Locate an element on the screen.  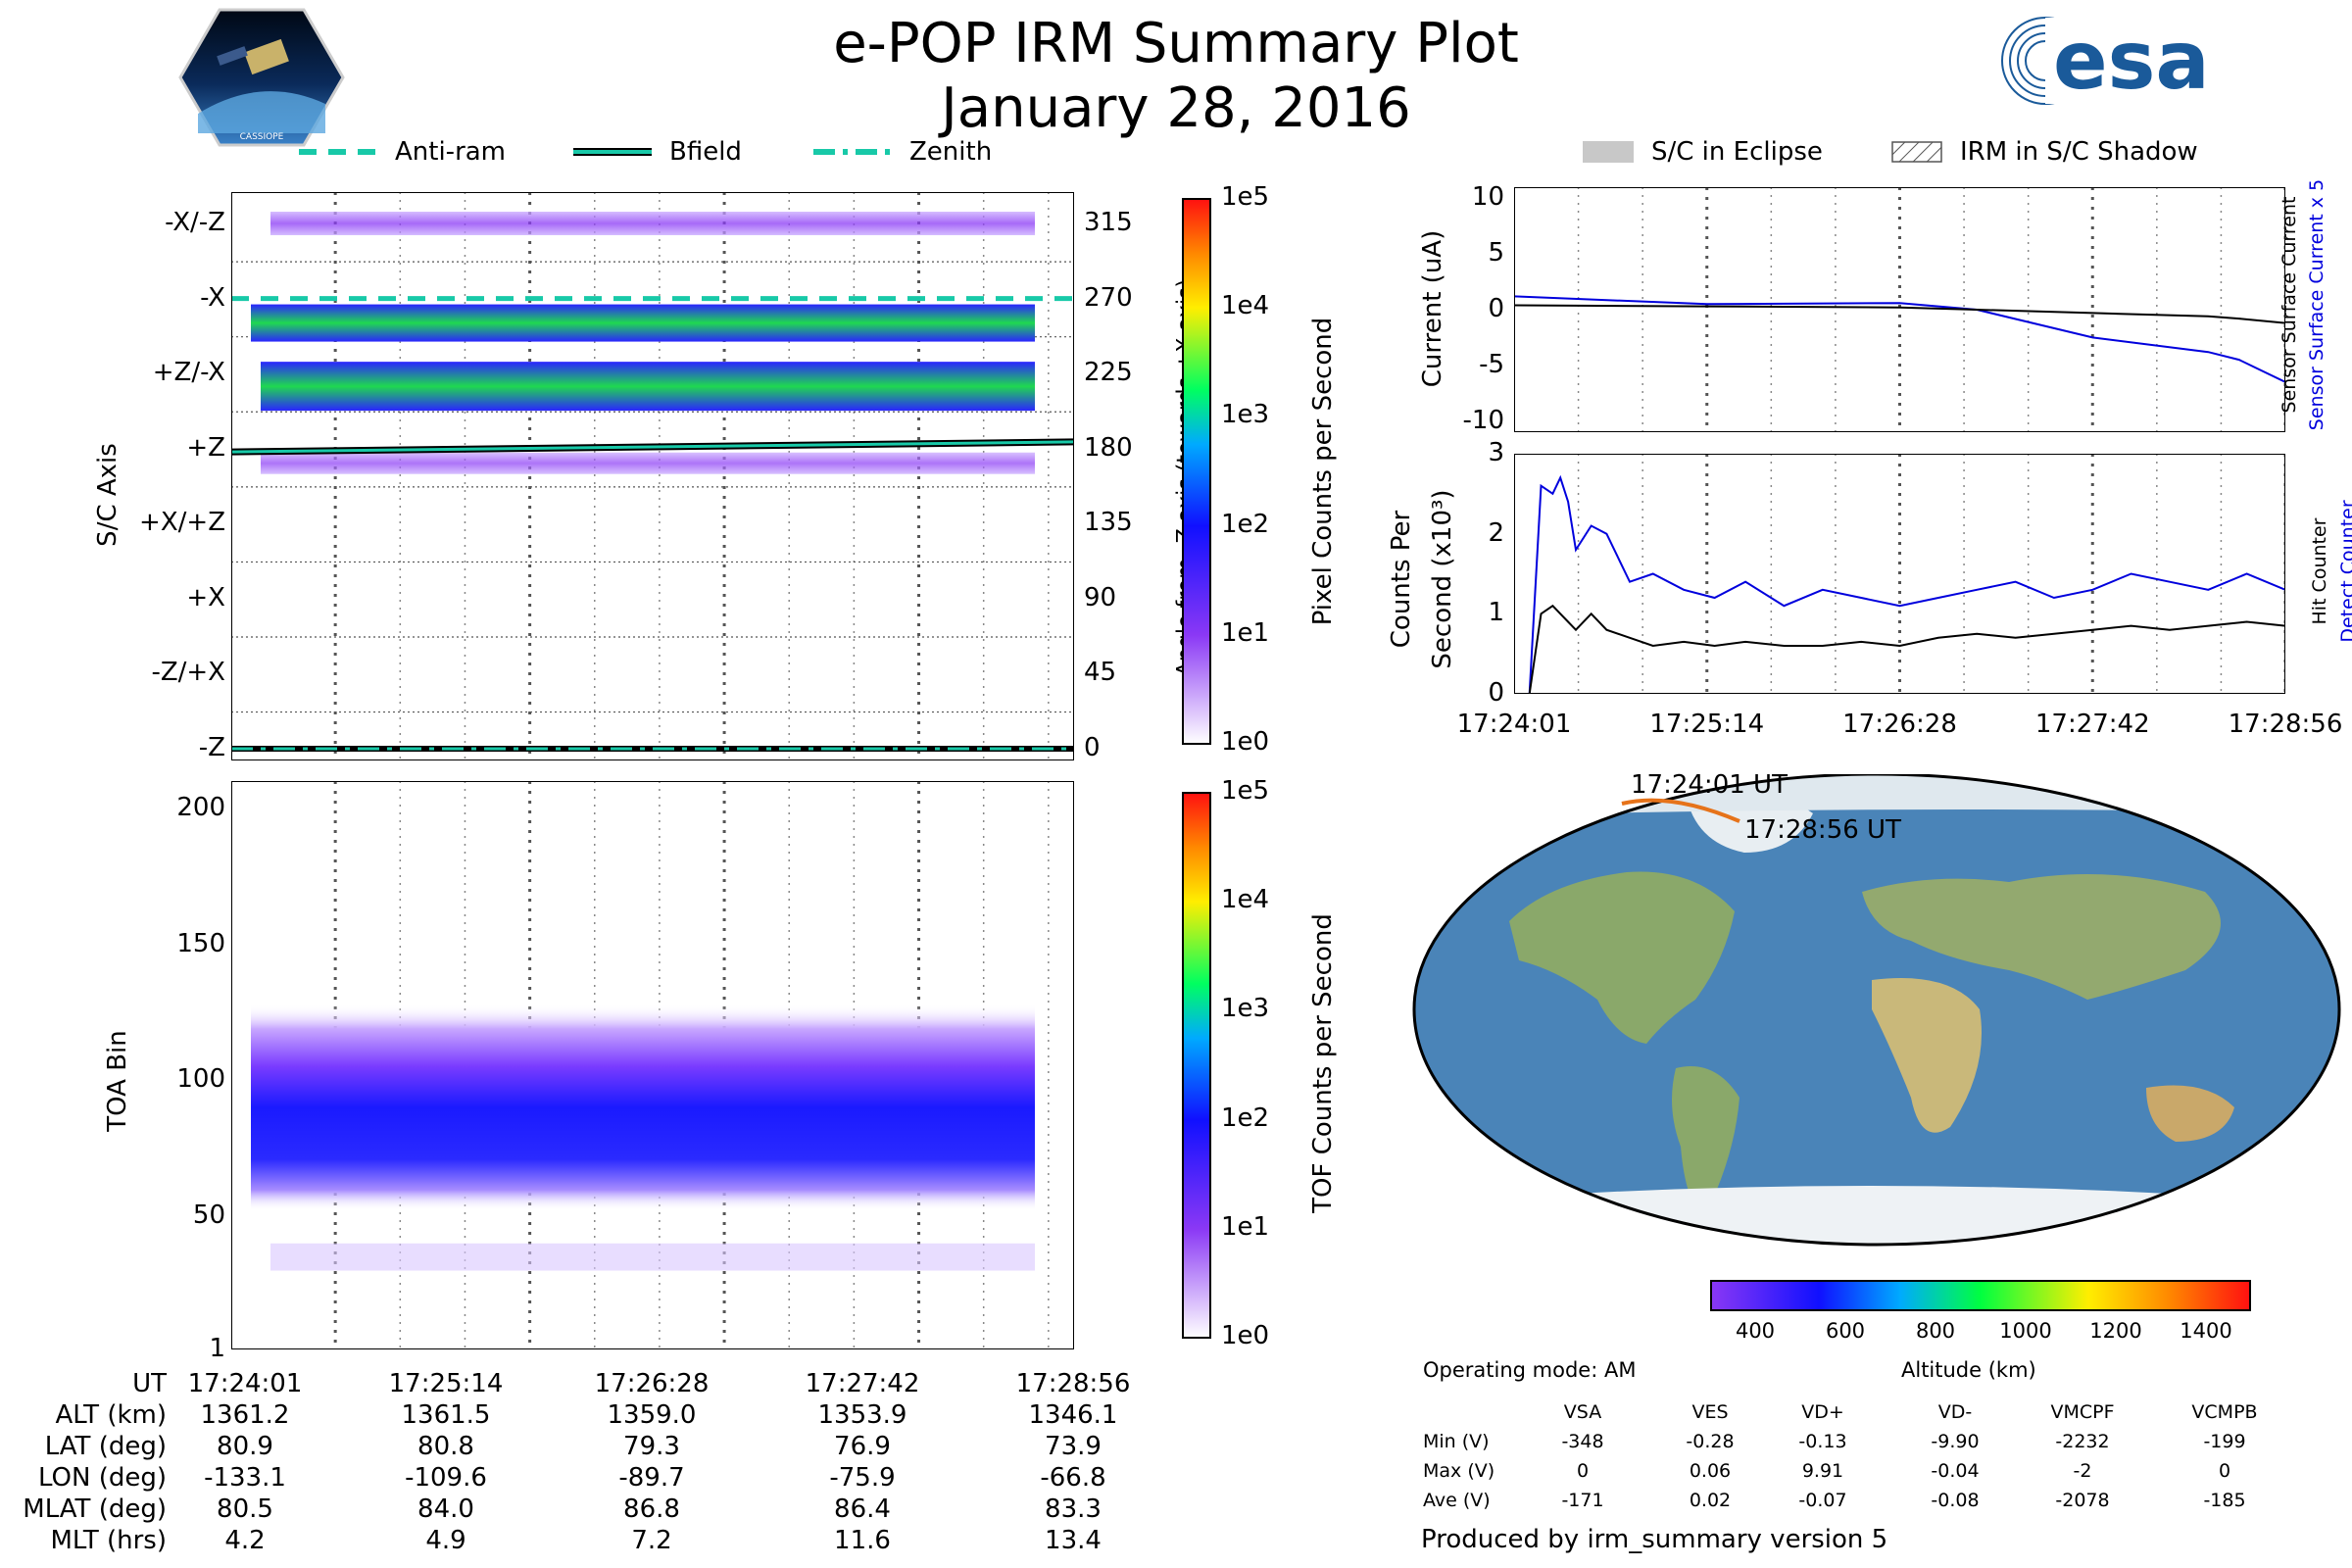
sc-axis-right-tick: 315 is located at coordinates (1108, 223).